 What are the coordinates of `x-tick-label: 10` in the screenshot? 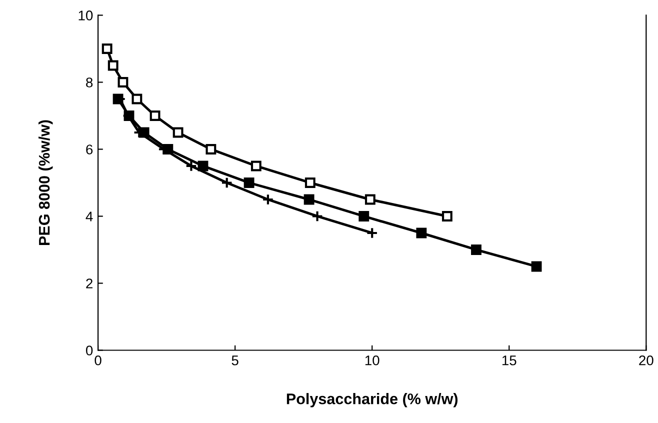 It's located at (372, 360).